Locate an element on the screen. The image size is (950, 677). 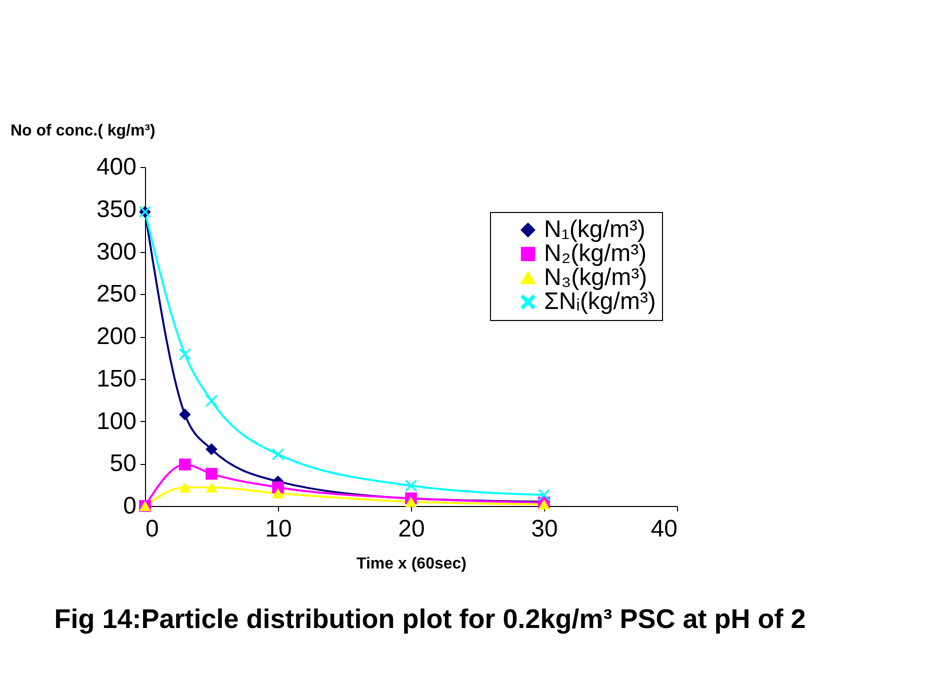
y-tick-label: 50 is located at coordinates (123, 464).